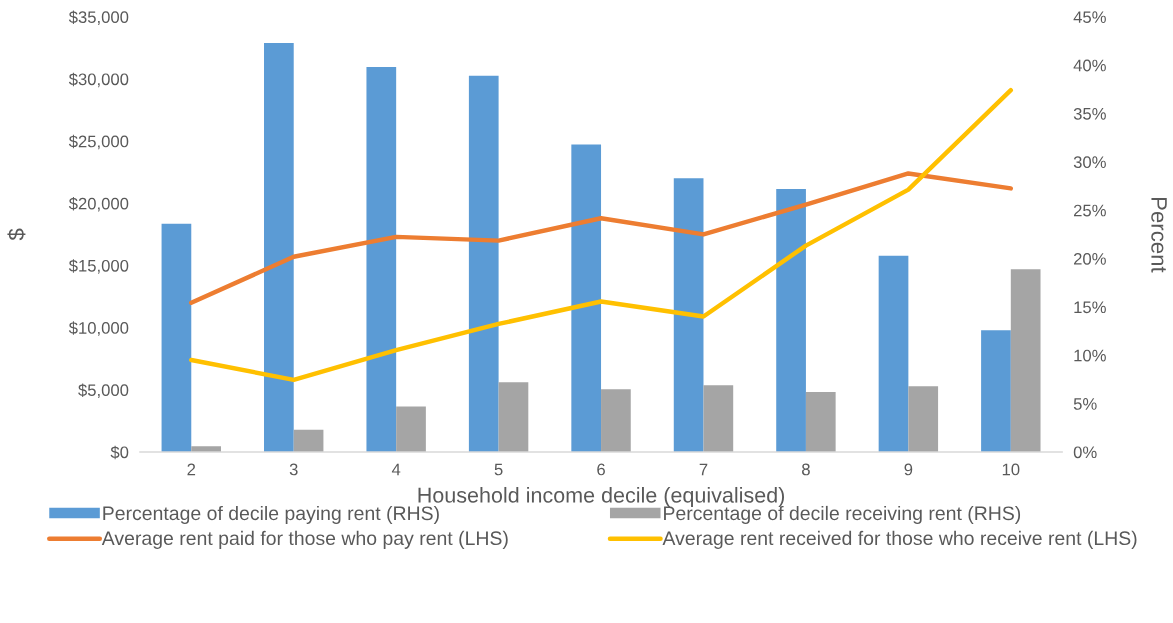  What do you see at coordinates (1089, 65) in the screenshot?
I see `y2-tick-label: 40%` at bounding box center [1089, 65].